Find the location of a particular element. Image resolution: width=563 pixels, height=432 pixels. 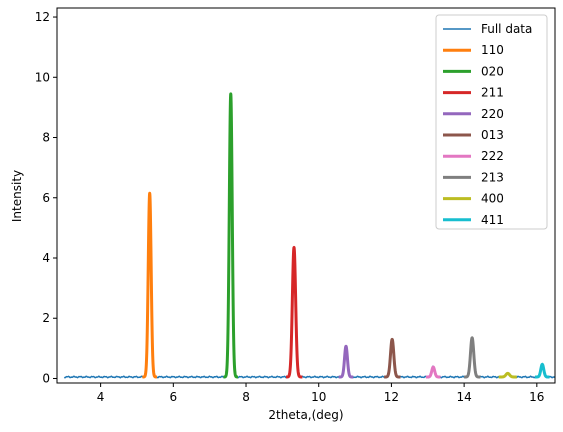

y-tick-label-0: 0 is located at coordinates (46, 378).